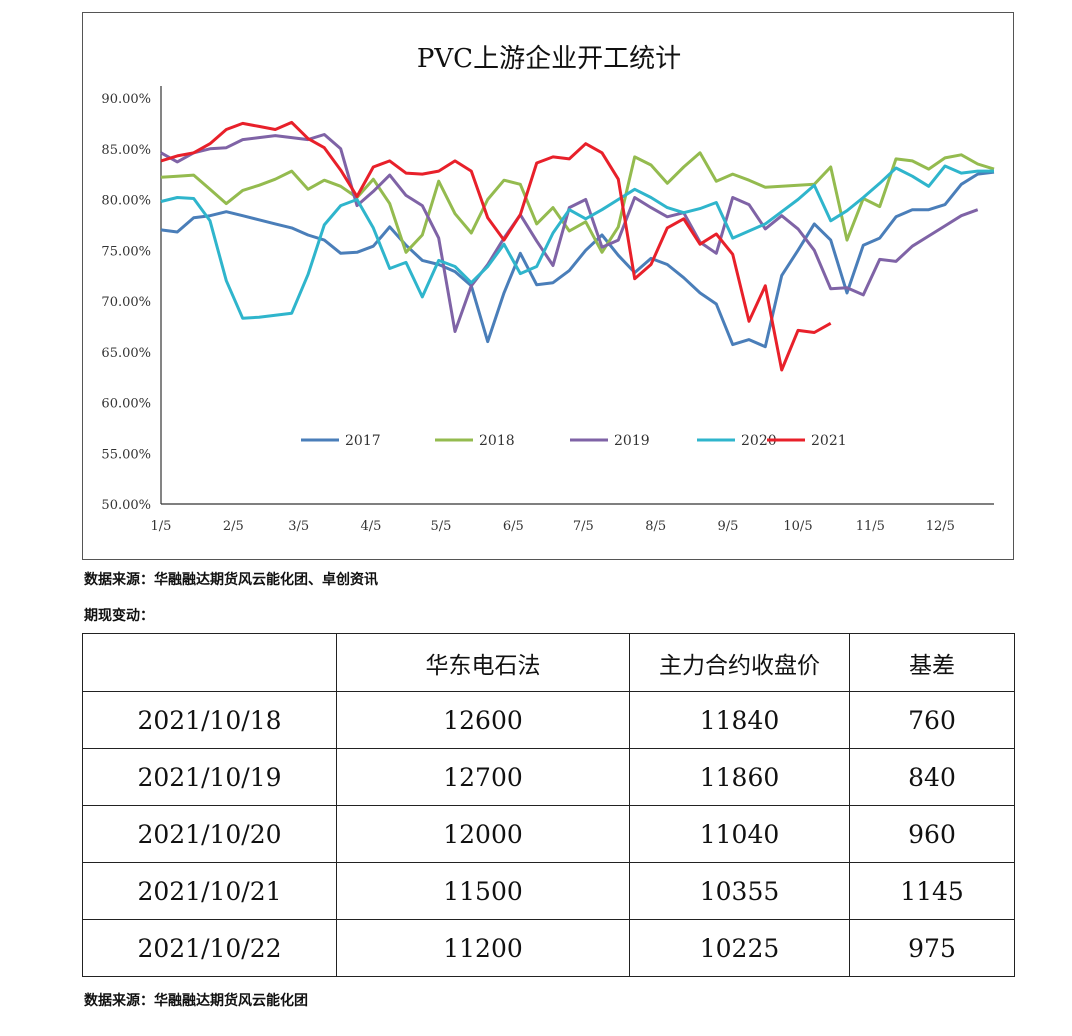  Describe the element at coordinates (233, 526) in the screenshot. I see `x-tick-label: 2/5` at that location.